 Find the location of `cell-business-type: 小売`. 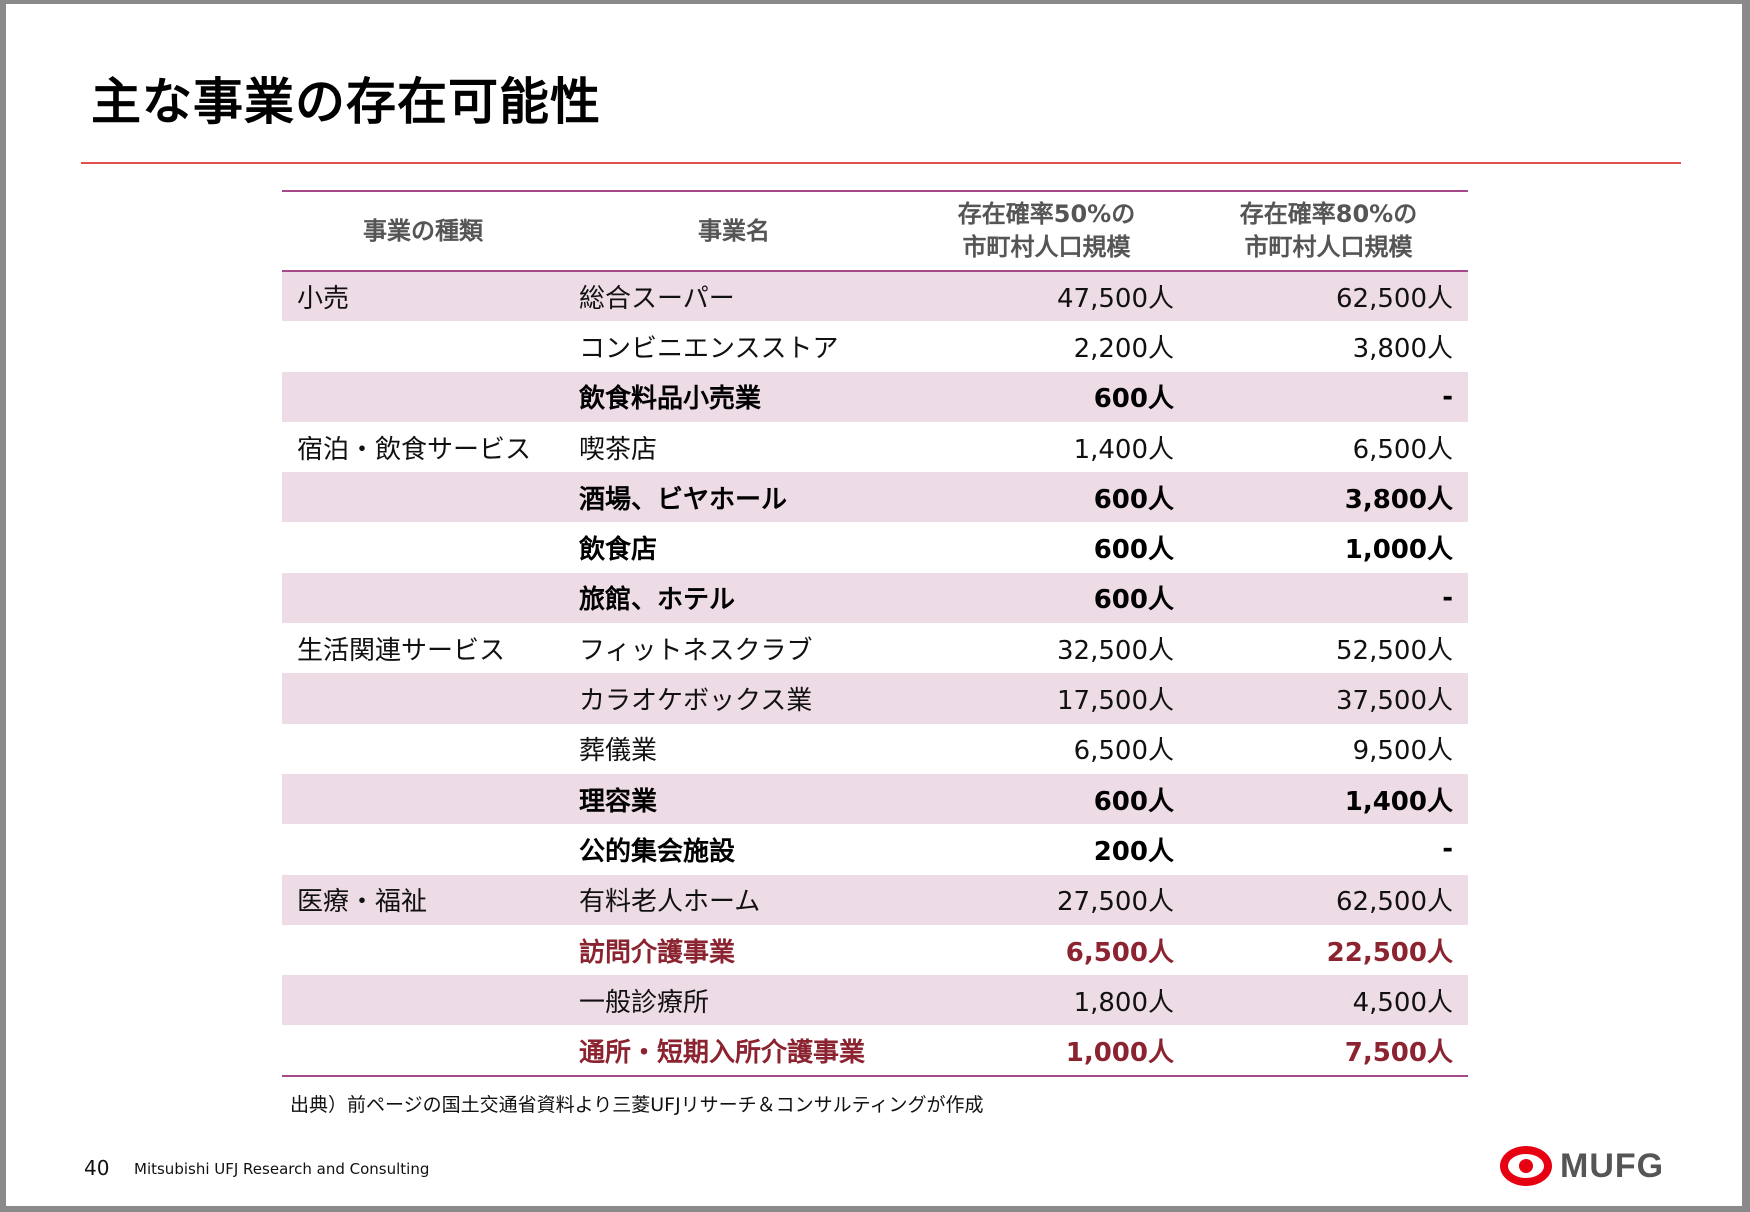

cell-business-type: 小売 is located at coordinates (323, 299).